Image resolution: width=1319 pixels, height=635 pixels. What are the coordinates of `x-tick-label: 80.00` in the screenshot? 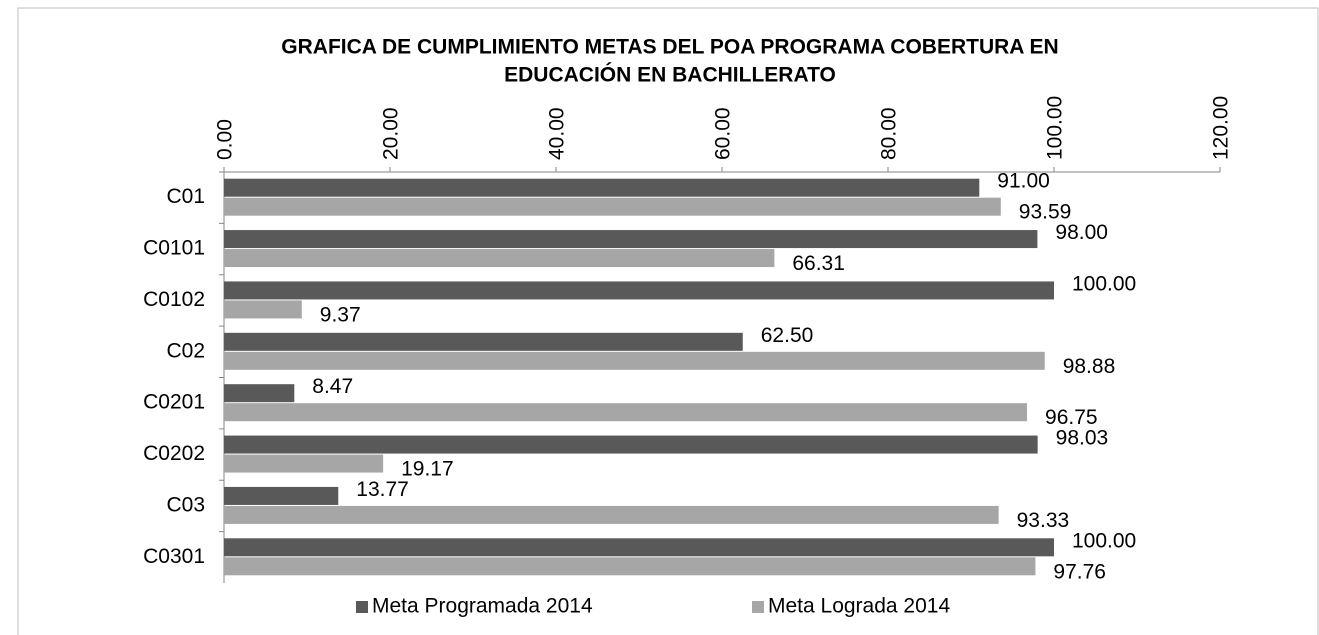 It's located at (889, 133).